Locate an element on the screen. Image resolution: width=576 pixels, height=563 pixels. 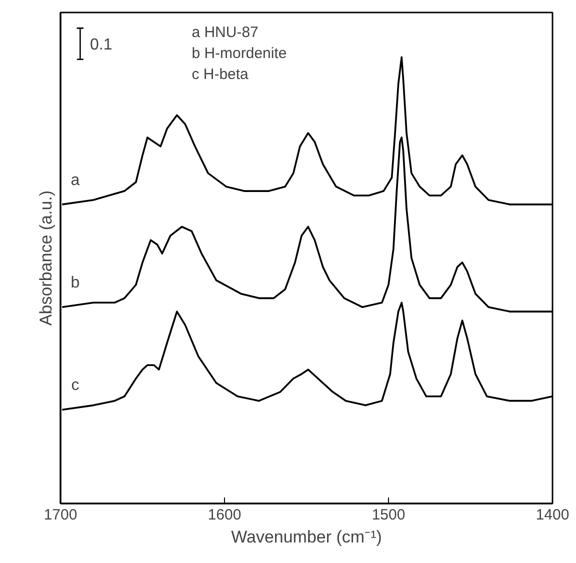
text: 0.1 is located at coordinates (101, 45).